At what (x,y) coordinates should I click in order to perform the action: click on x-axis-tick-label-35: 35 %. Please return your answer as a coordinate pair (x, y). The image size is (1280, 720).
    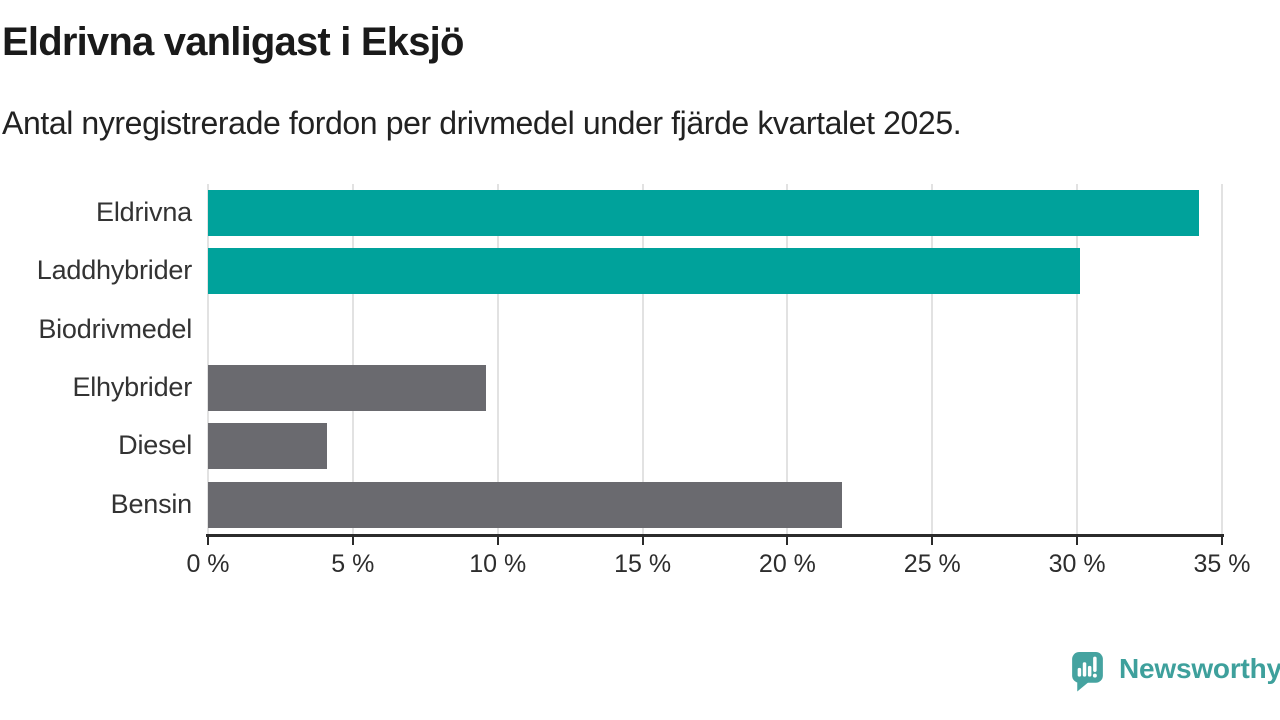
    Looking at the image, I should click on (1222, 564).